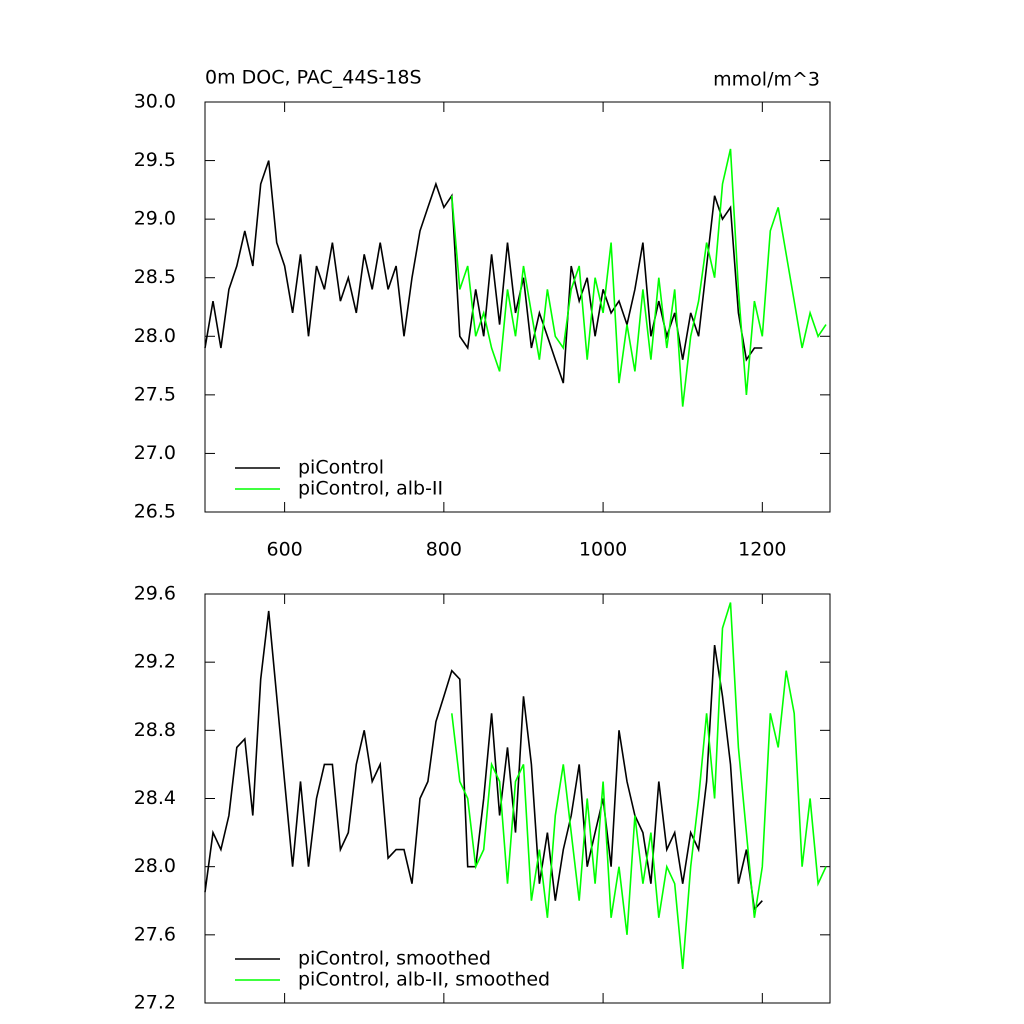  Describe the element at coordinates (155, 160) in the screenshot. I see `y-tick-label: 29.5` at that location.